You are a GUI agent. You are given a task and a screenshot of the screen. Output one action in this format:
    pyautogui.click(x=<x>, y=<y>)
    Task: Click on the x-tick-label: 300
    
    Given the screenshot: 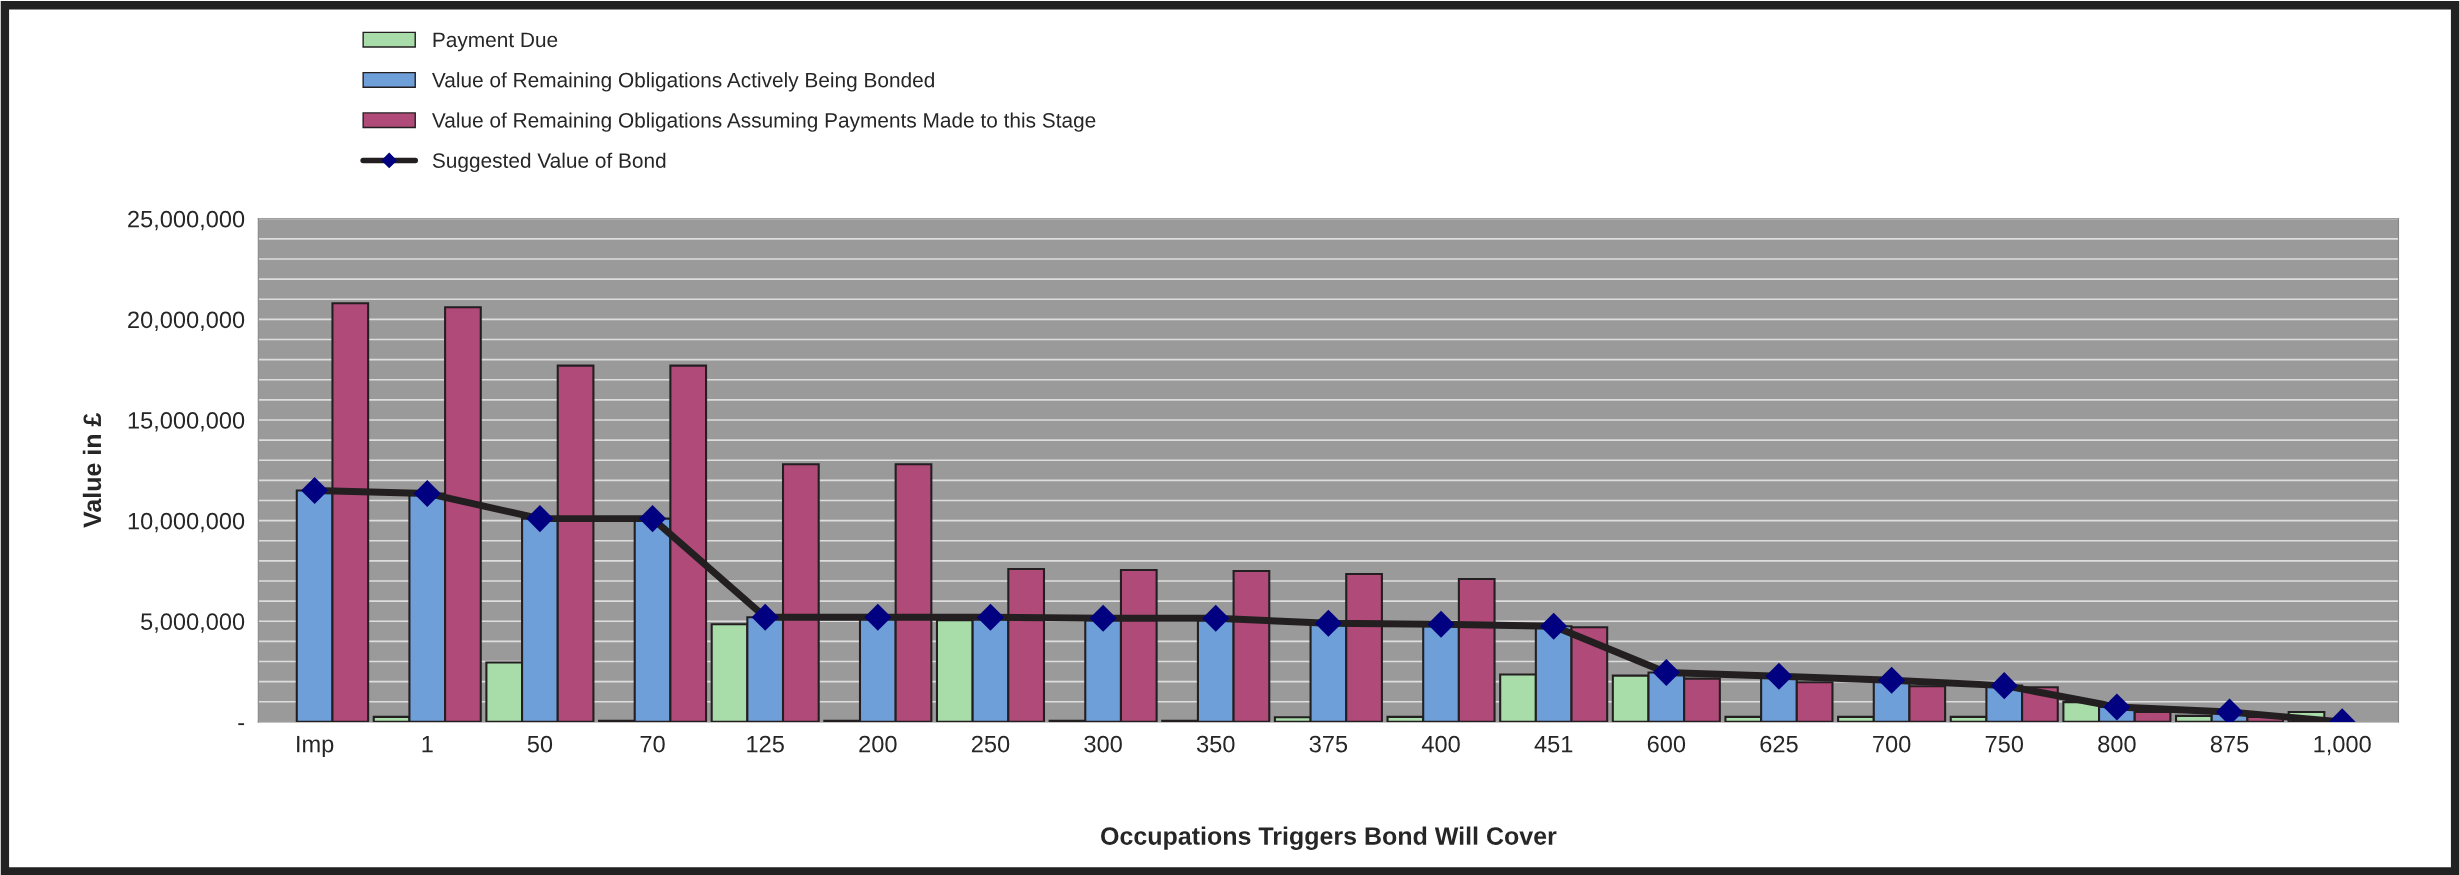 What is the action you would take?
    pyautogui.click(x=1103, y=744)
    